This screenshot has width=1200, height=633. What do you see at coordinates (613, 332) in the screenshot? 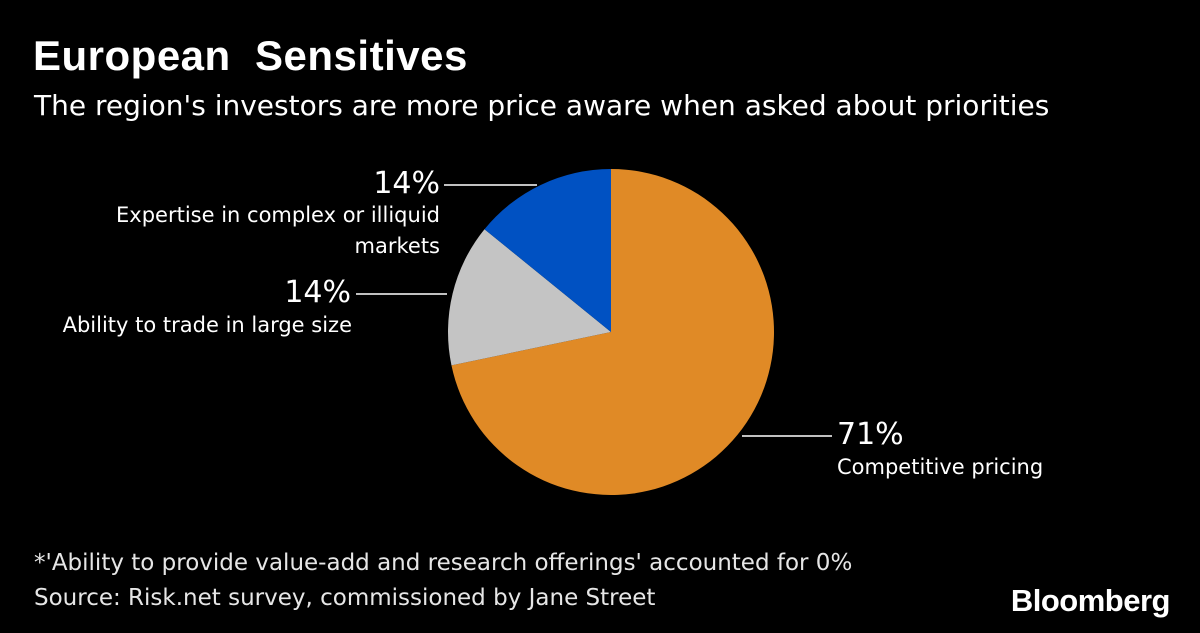
I see `pie-slice-competitive-pricing` at bounding box center [613, 332].